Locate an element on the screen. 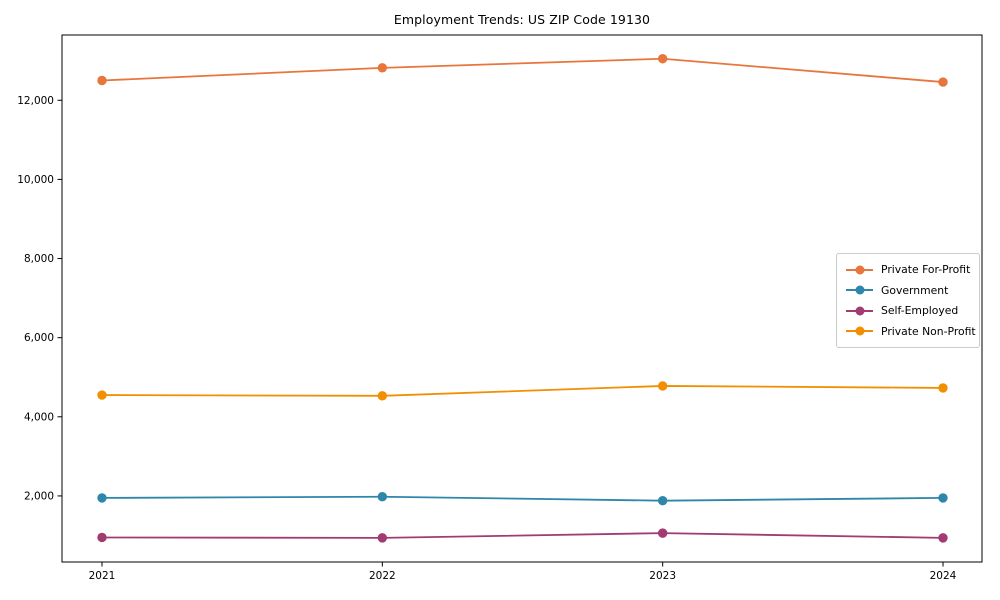 This screenshot has width=1000, height=600. series-line-self-employed is located at coordinates (522, 535).